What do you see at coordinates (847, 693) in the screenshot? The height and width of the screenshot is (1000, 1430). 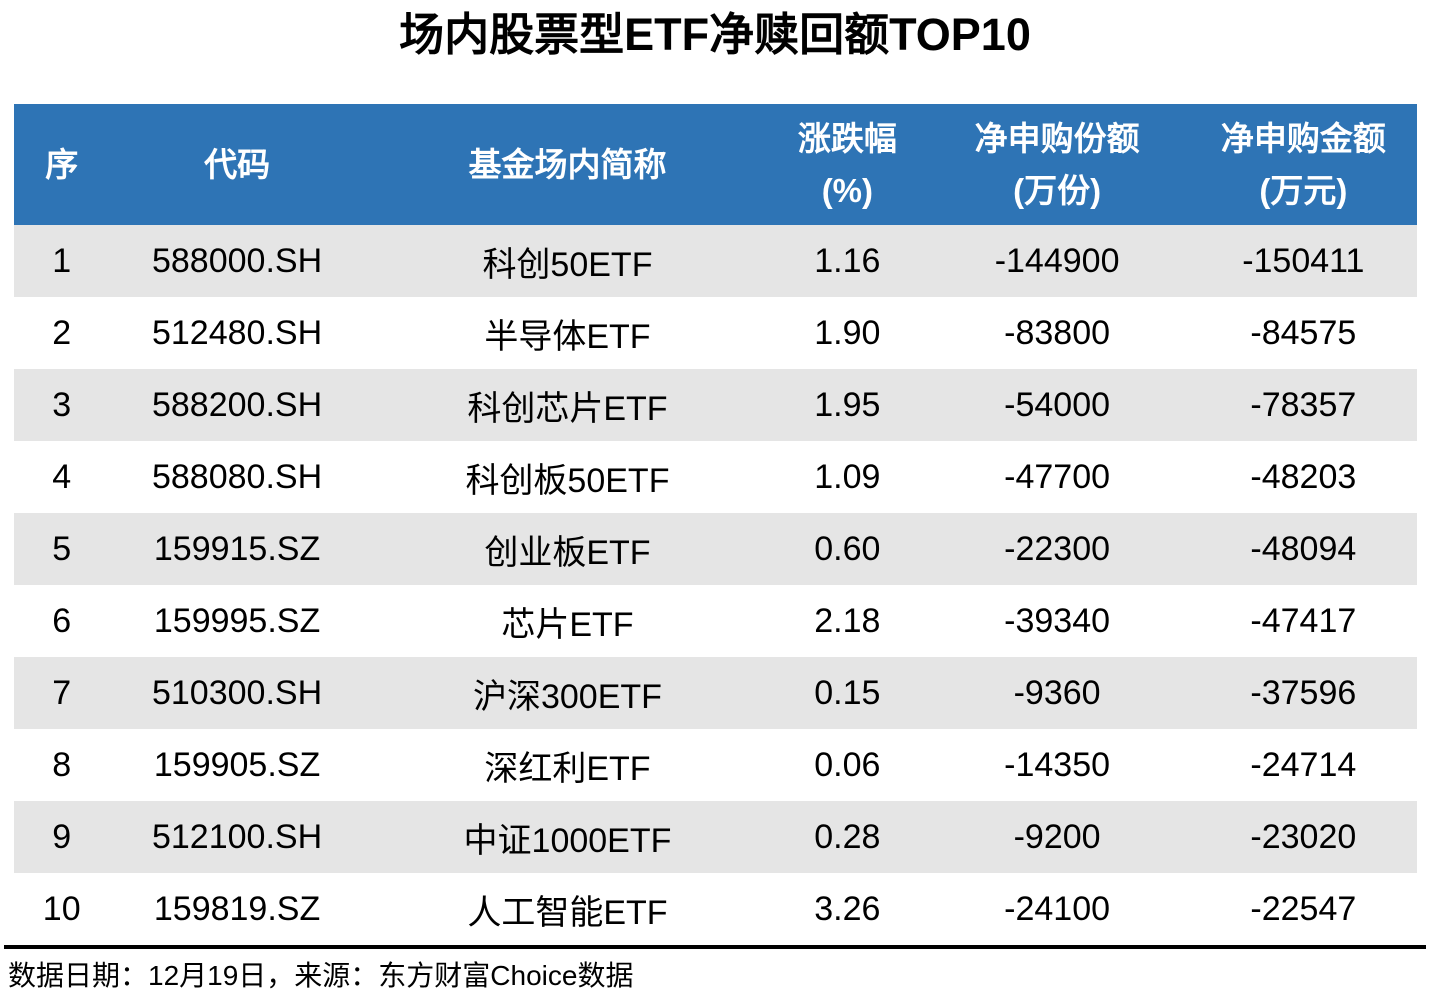 I see `cell-change-pct: 0.15` at bounding box center [847, 693].